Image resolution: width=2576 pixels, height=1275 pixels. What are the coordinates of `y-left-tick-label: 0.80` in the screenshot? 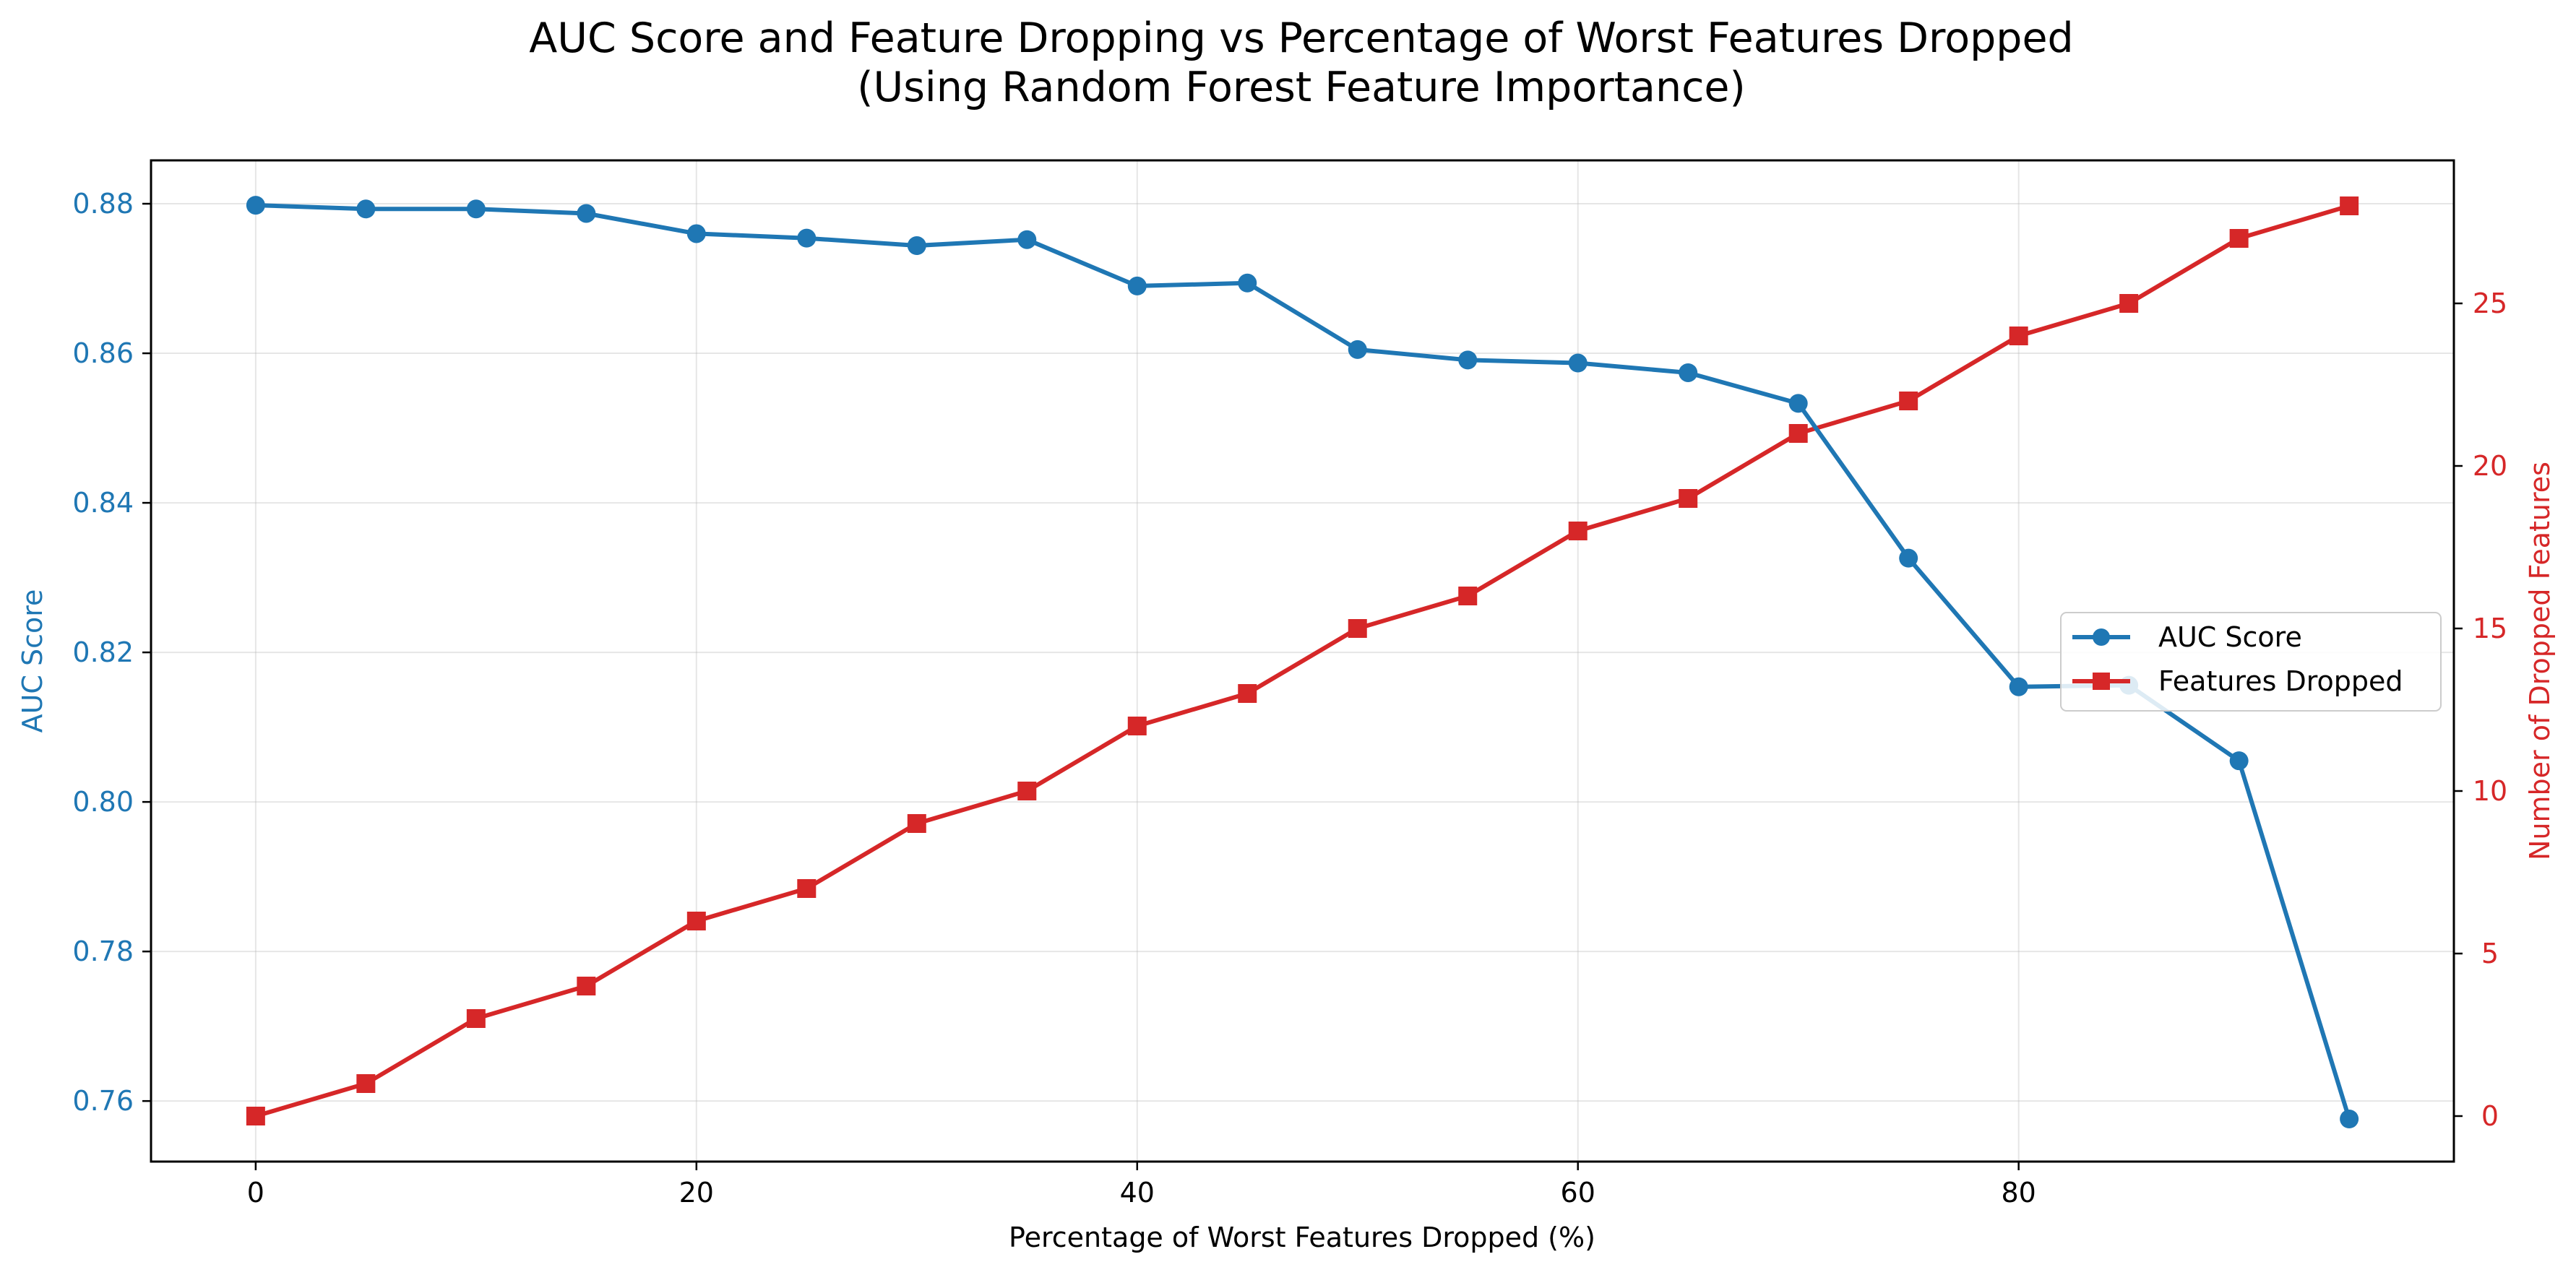 It's located at (103, 802).